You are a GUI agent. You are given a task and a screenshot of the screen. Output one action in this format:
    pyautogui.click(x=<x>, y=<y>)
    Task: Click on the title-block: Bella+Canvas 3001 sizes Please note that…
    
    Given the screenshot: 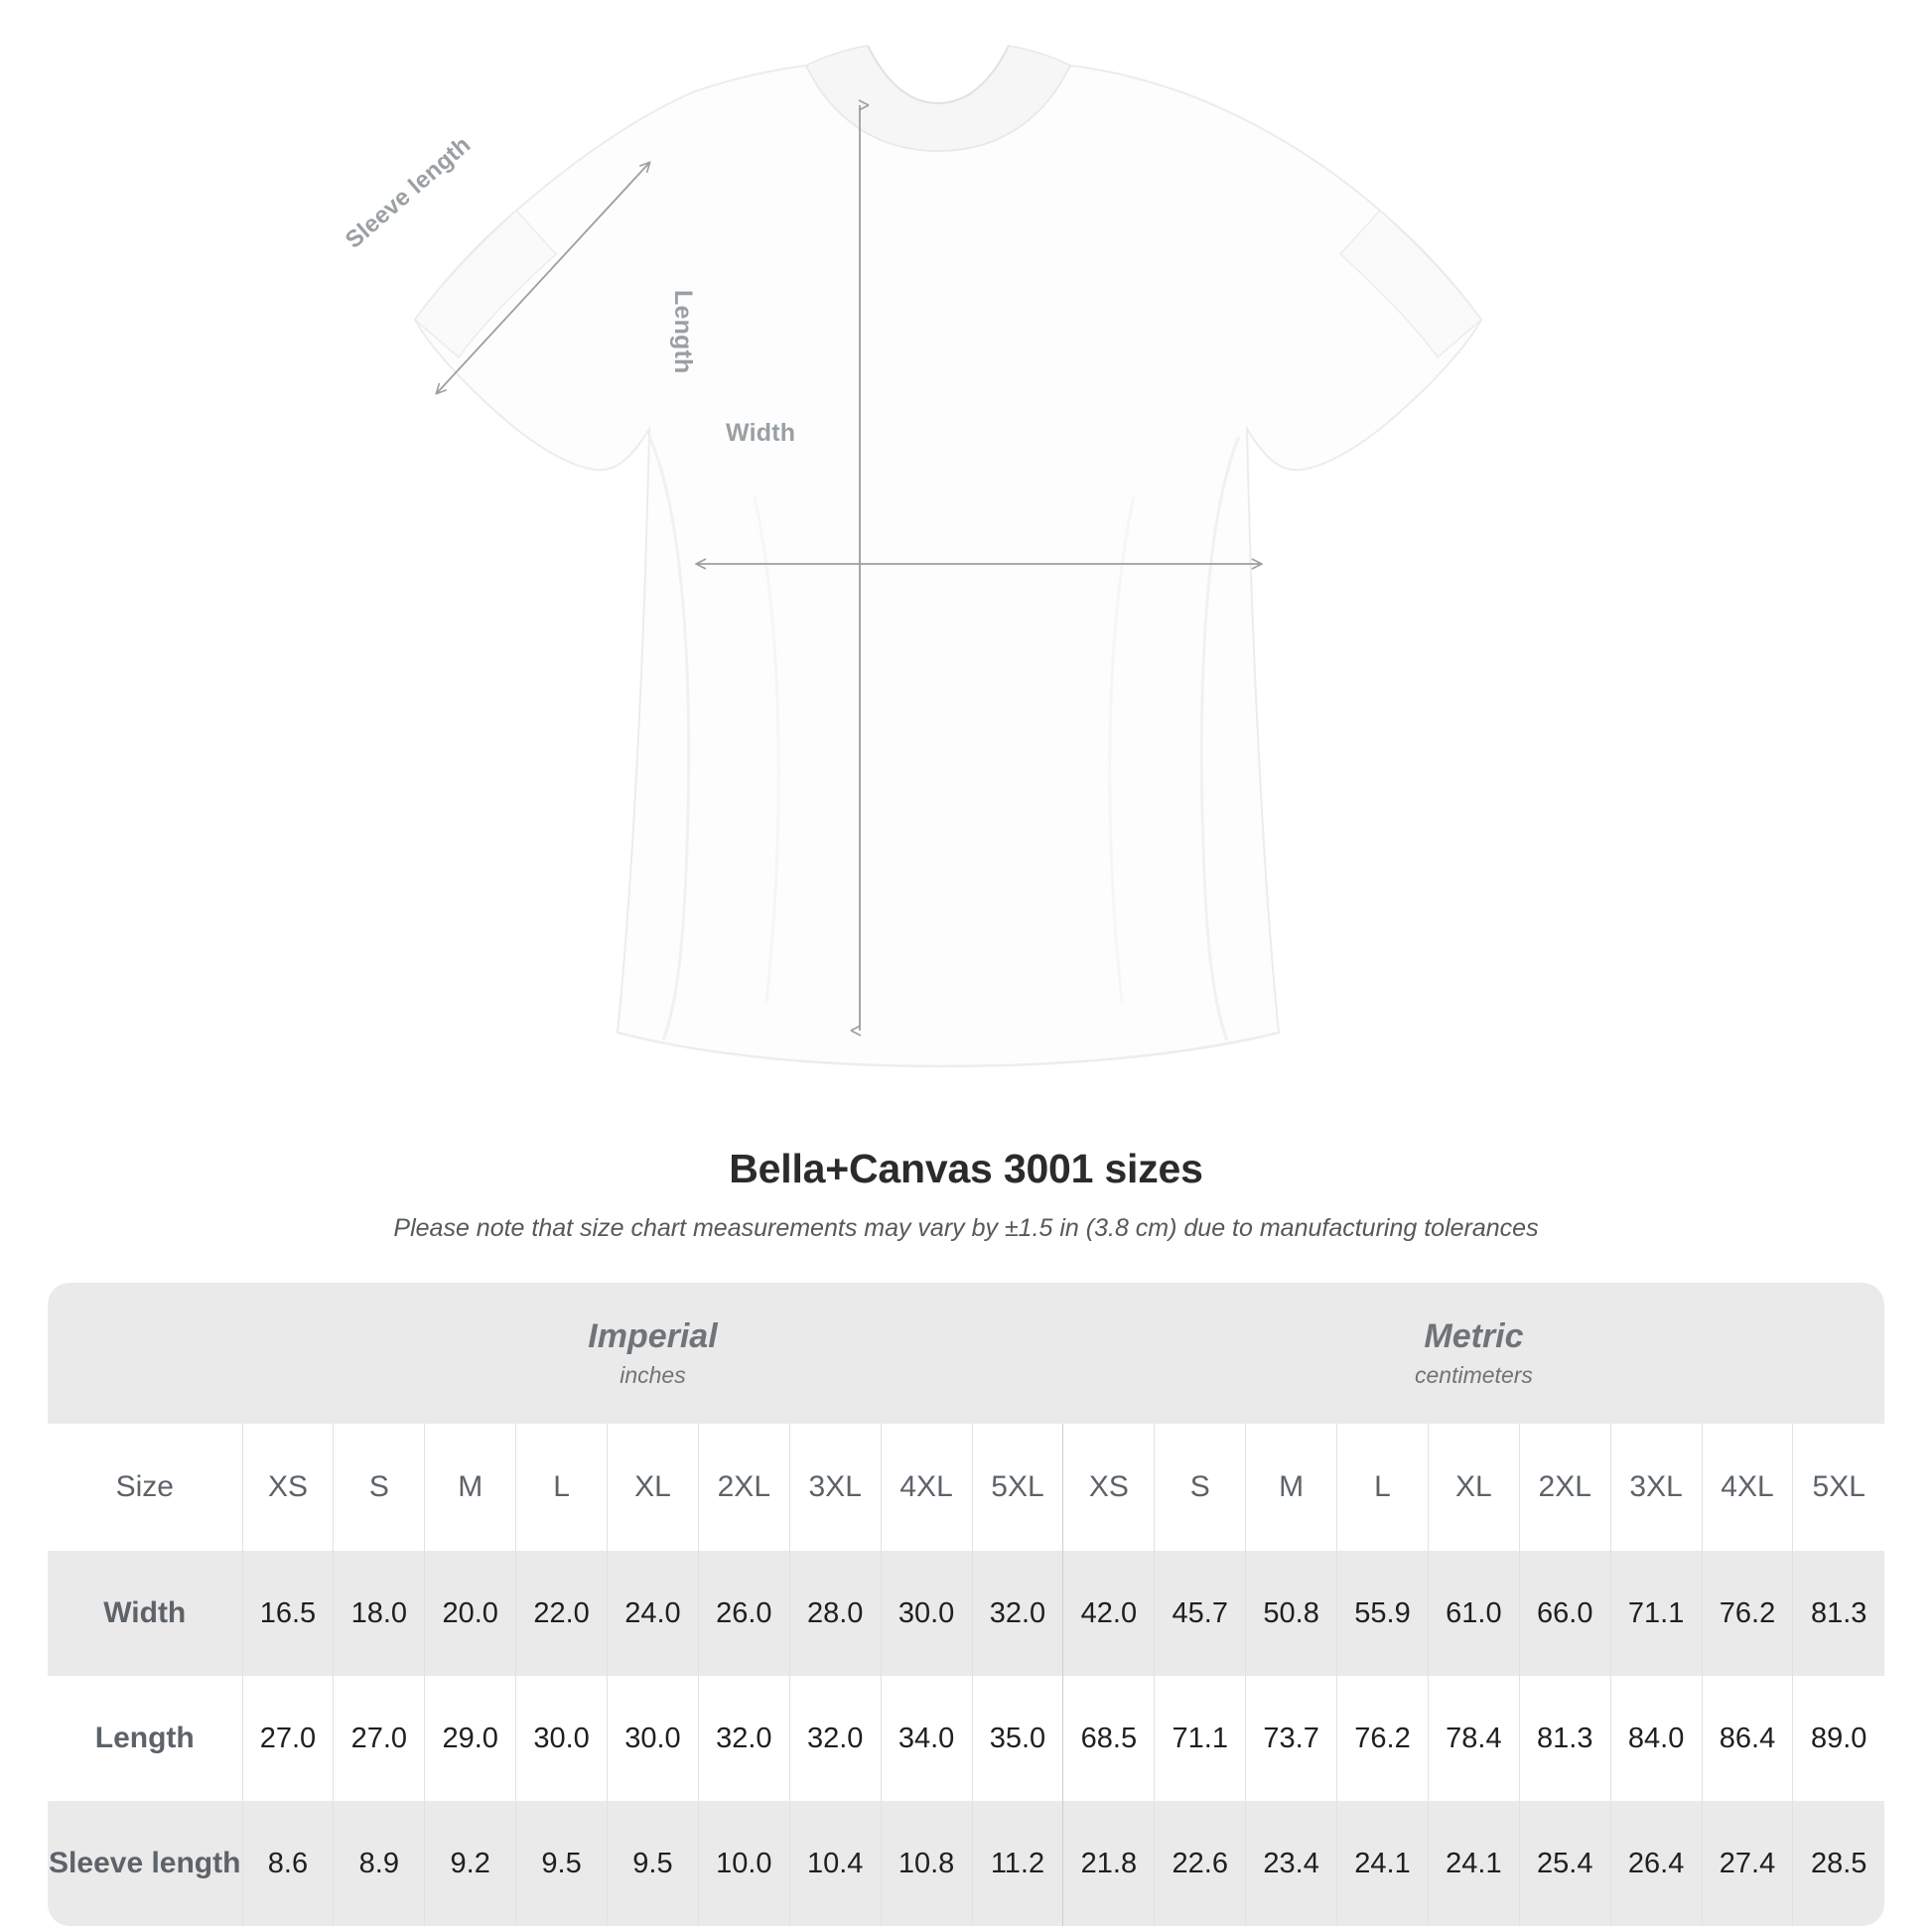 What is the action you would take?
    pyautogui.click(x=966, y=1188)
    